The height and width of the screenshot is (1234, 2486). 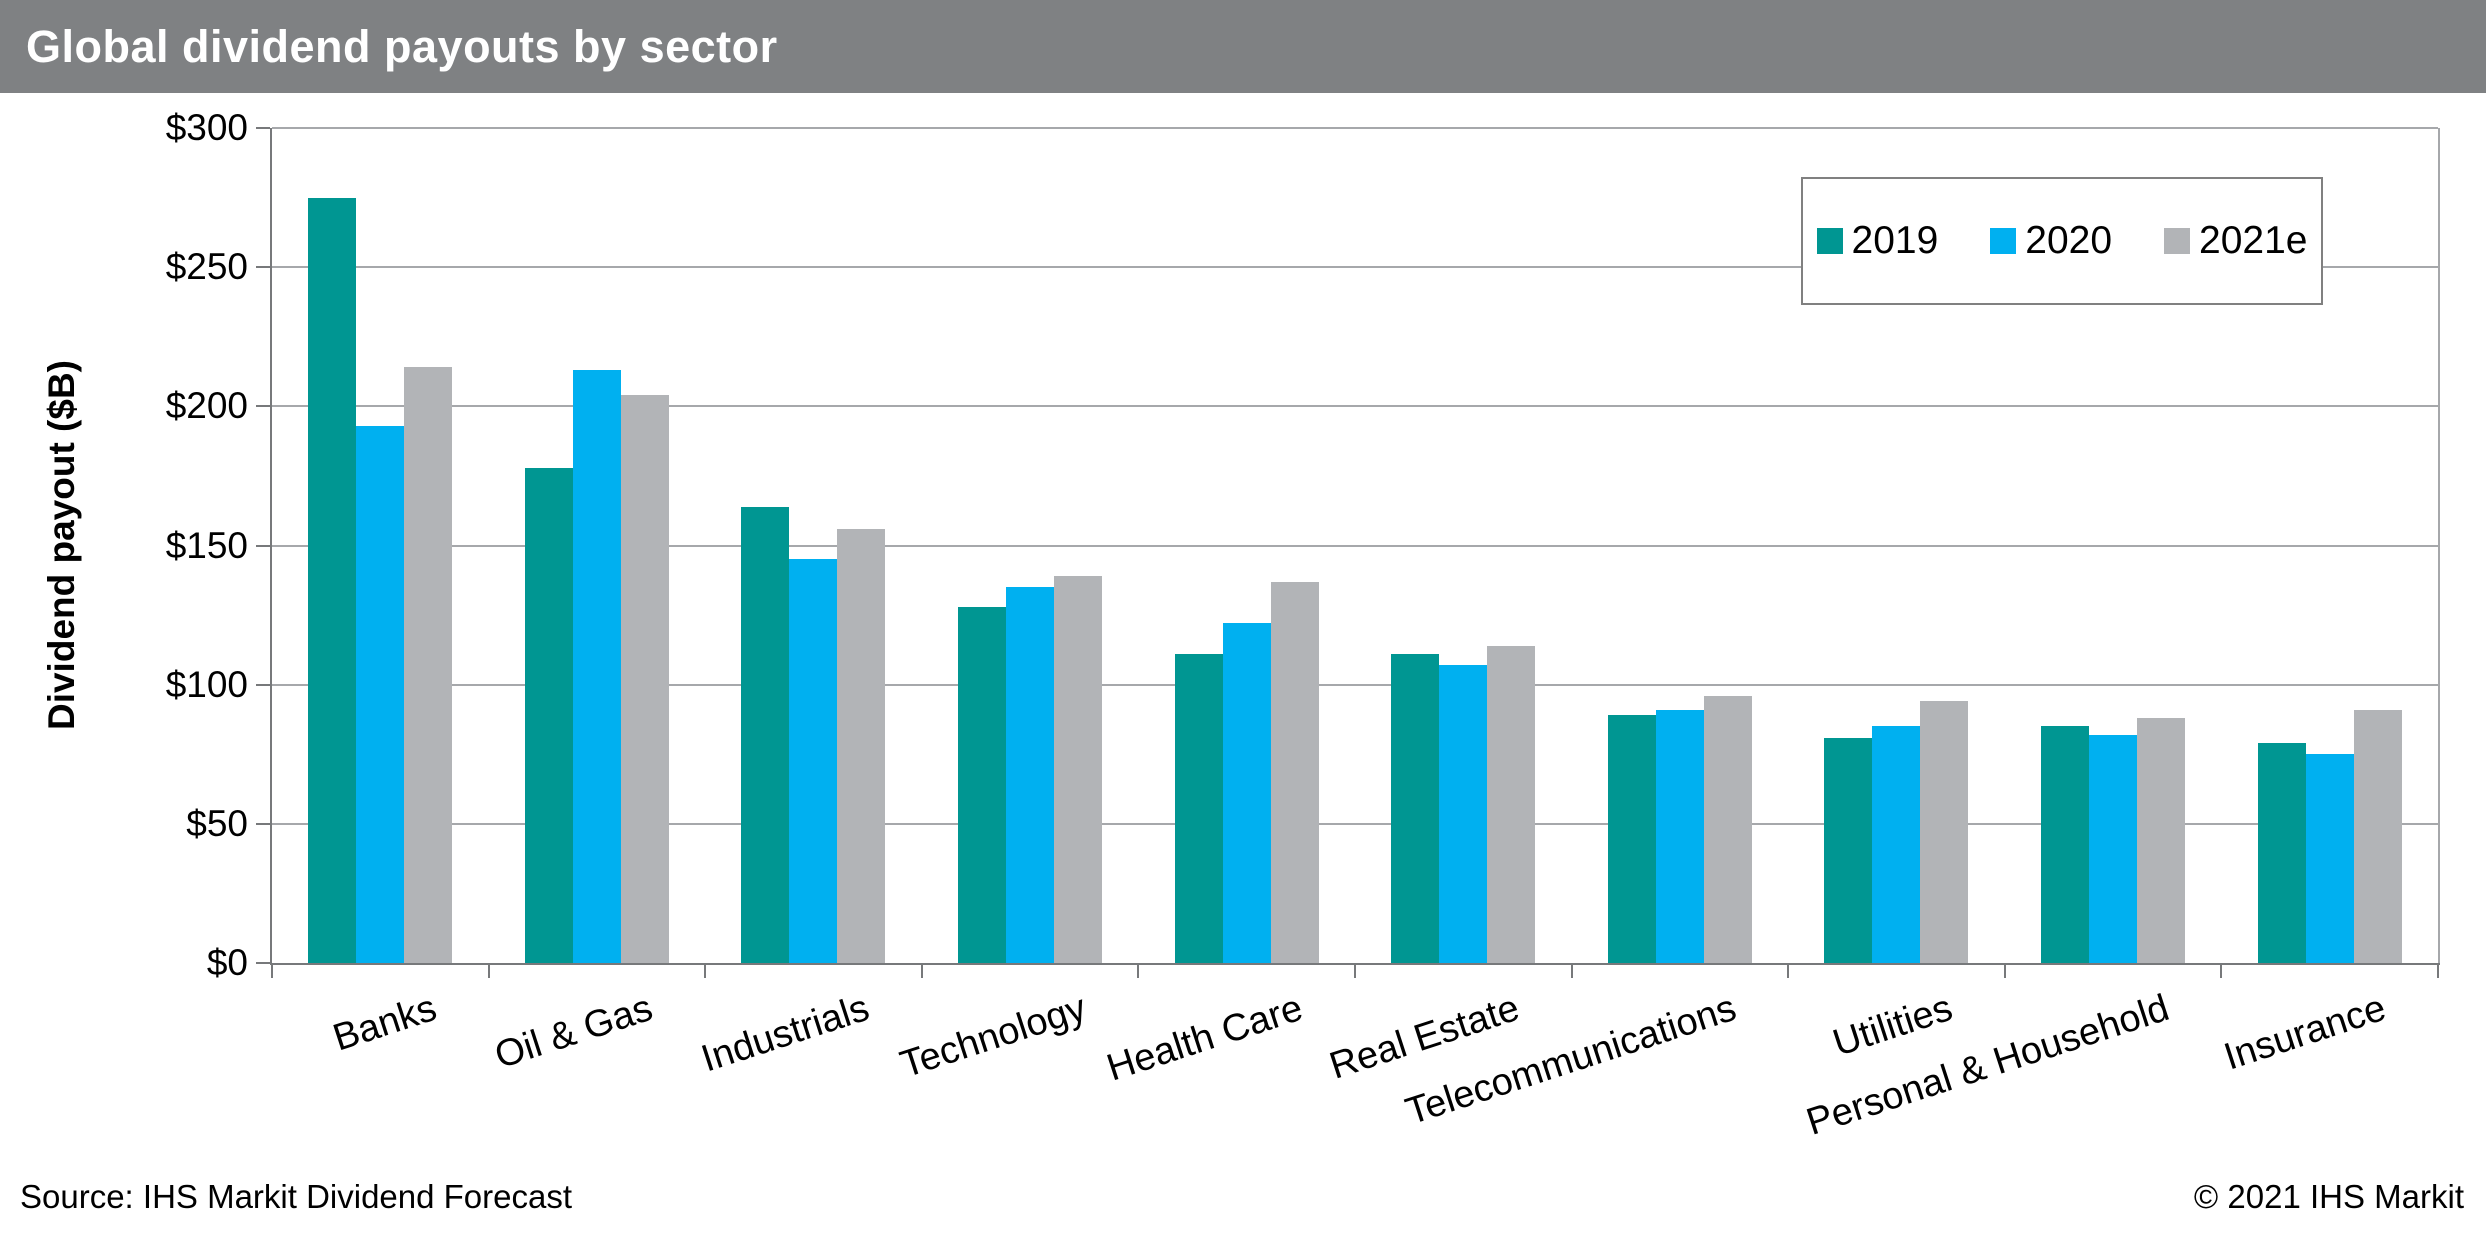 What do you see at coordinates (1204, 1038) in the screenshot?
I see `category-label: Health Care` at bounding box center [1204, 1038].